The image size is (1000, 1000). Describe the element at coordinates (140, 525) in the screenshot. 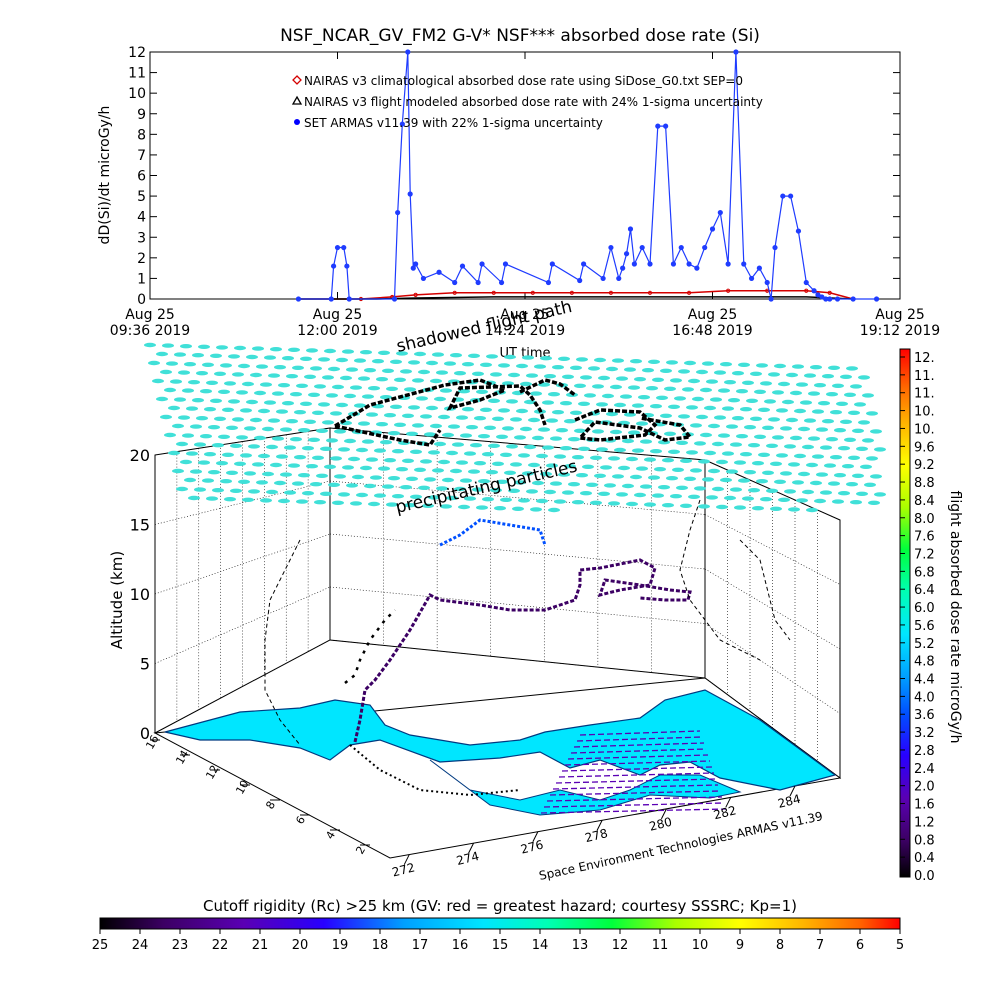

I see `altitude-tick-label: 15` at that location.